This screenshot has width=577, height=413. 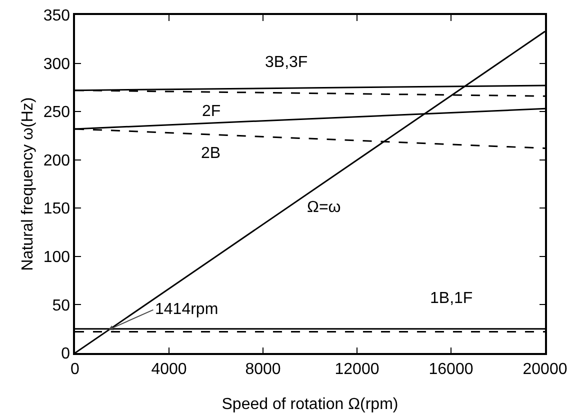 What do you see at coordinates (545, 369) in the screenshot?
I see `x-tick-label: 20000` at bounding box center [545, 369].